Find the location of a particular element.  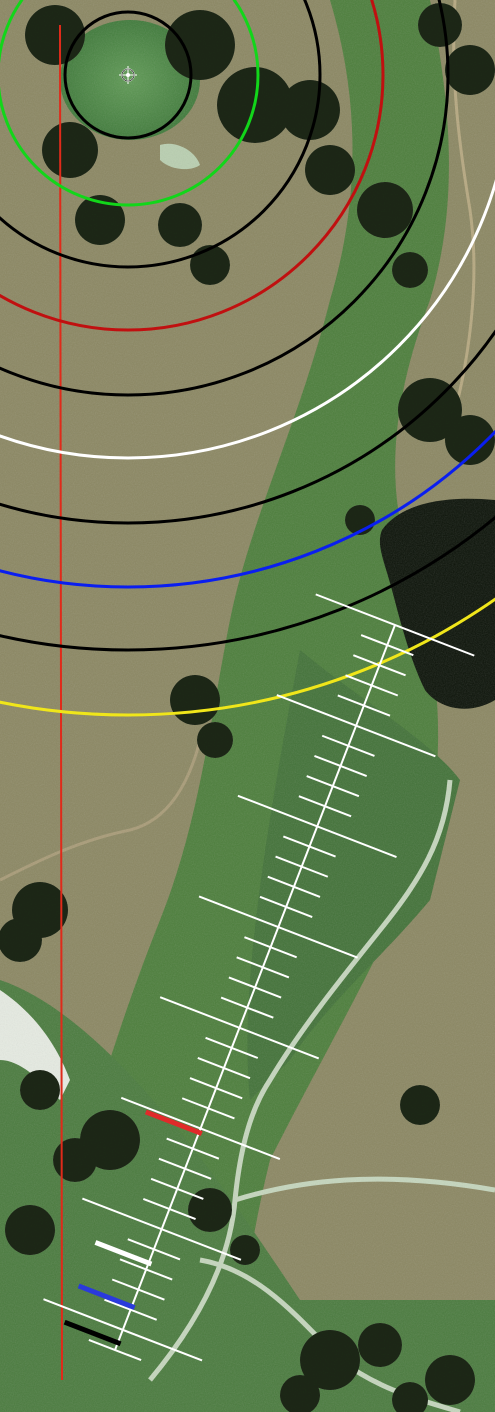

guide-line is located at coordinates (61, 702).